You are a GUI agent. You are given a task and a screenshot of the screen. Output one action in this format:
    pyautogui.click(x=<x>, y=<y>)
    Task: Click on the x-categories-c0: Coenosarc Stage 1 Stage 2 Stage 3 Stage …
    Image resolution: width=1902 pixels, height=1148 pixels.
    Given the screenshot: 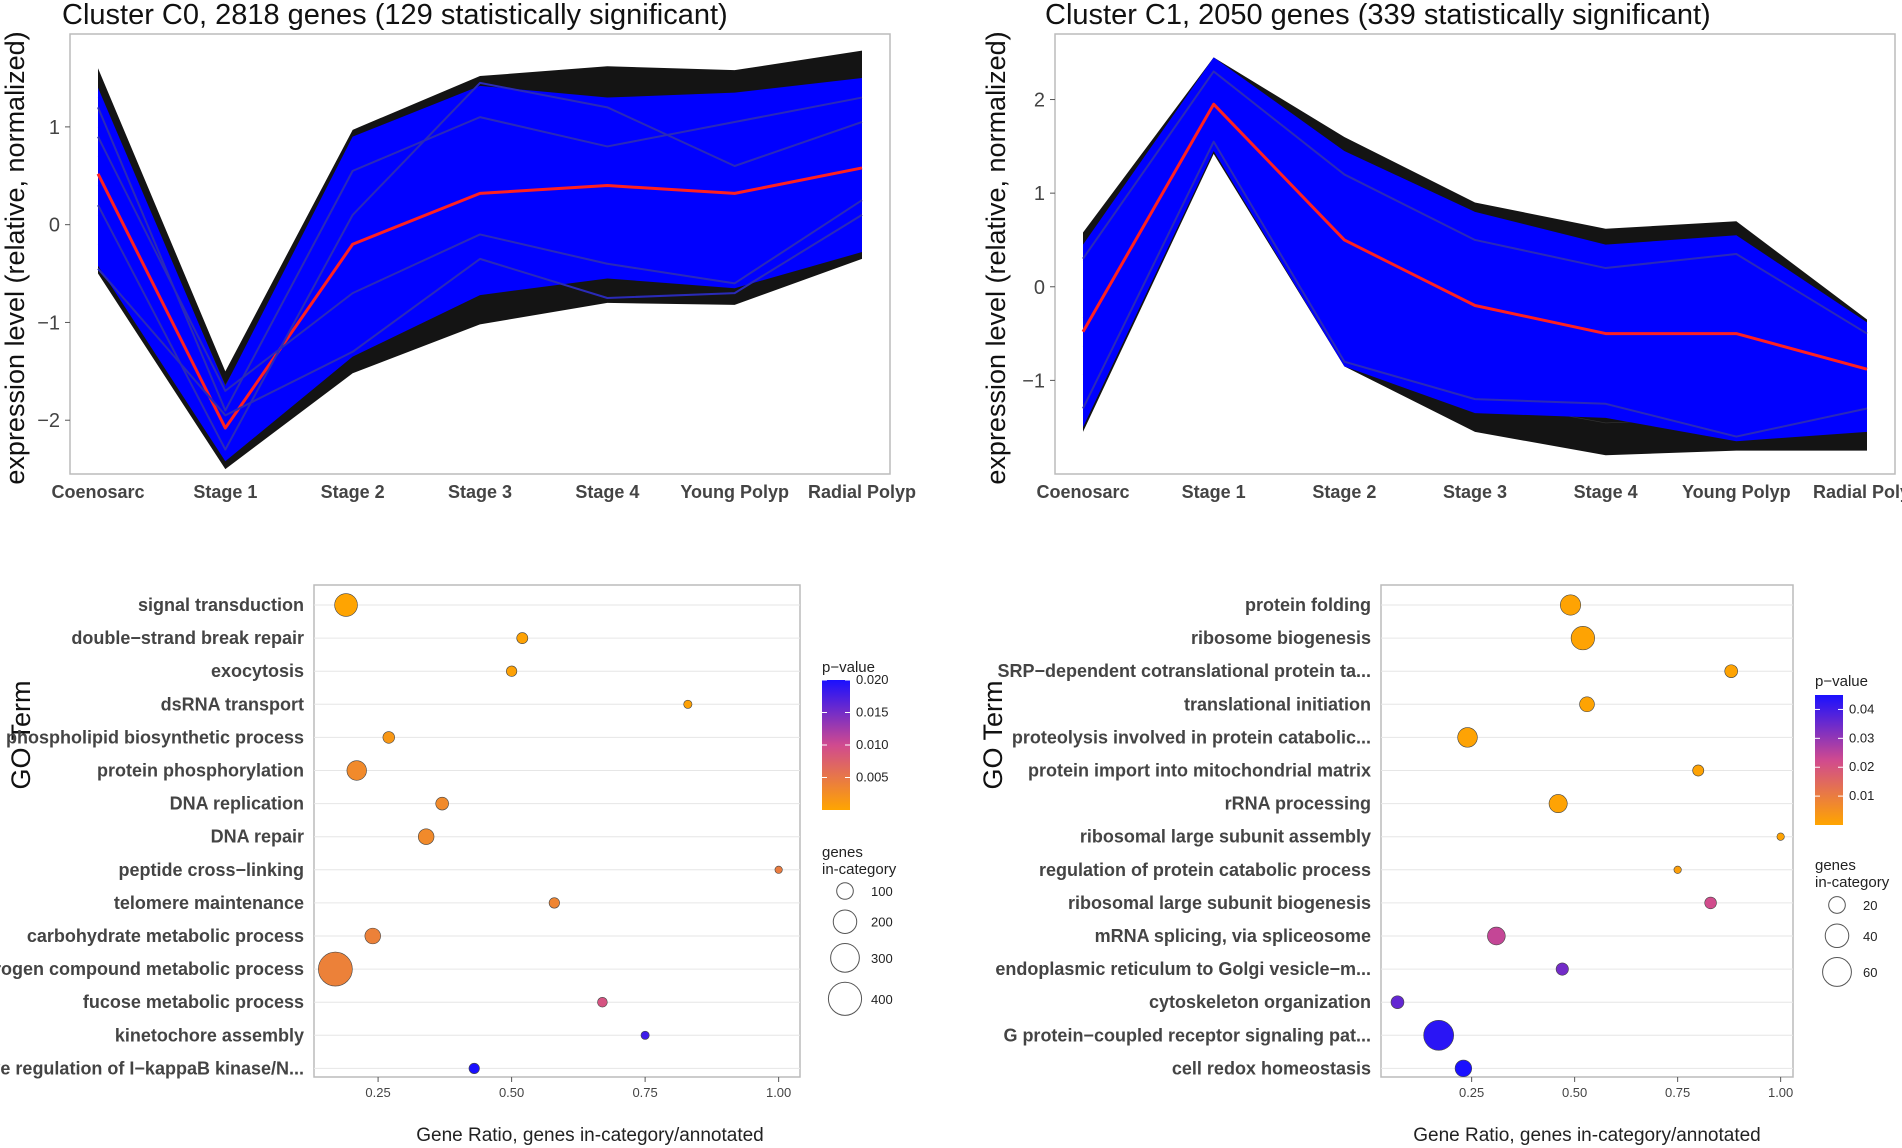 What is the action you would take?
    pyautogui.click(x=483, y=492)
    